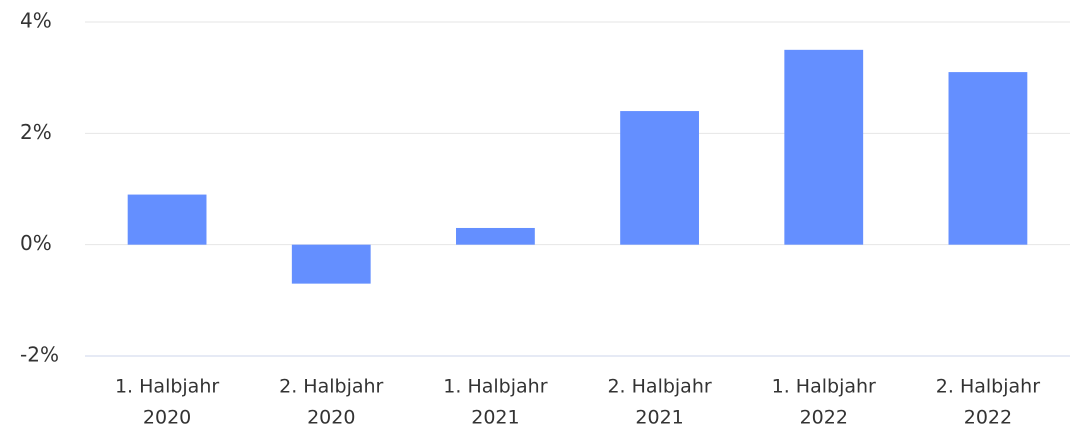  I want to click on y-tick-label: 2%, so click(36, 132).